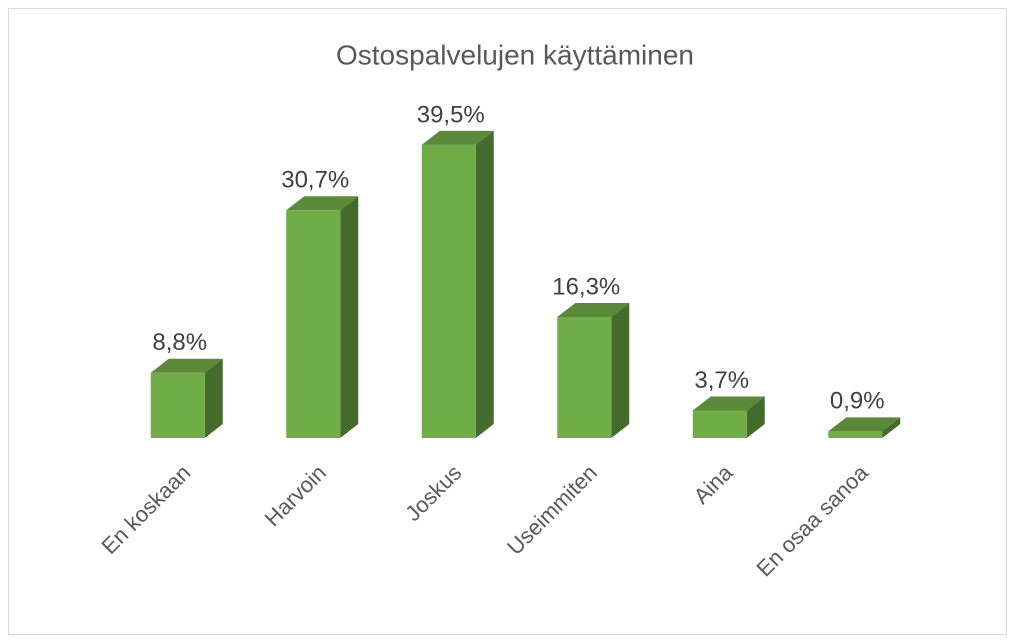  What do you see at coordinates (315, 180) in the screenshot?
I see `data-label: 30,7%` at bounding box center [315, 180].